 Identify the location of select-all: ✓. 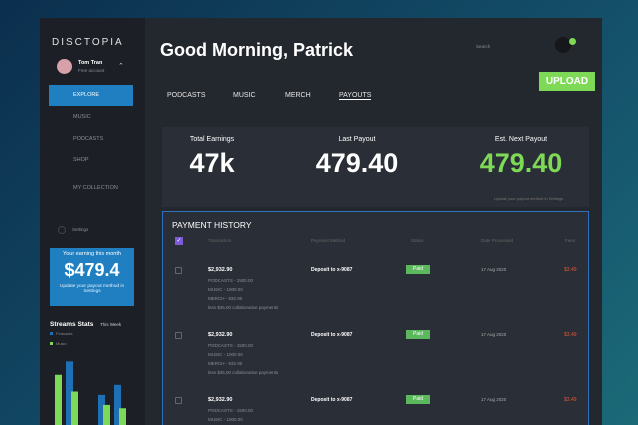
(179, 241).